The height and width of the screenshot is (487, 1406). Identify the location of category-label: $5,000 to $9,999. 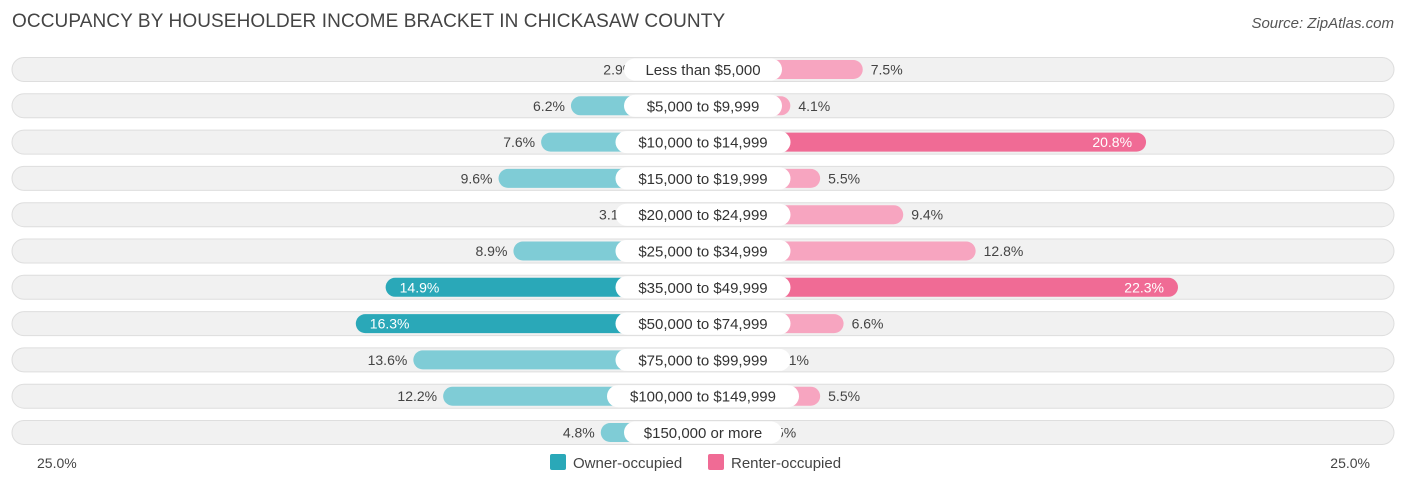
(703, 106).